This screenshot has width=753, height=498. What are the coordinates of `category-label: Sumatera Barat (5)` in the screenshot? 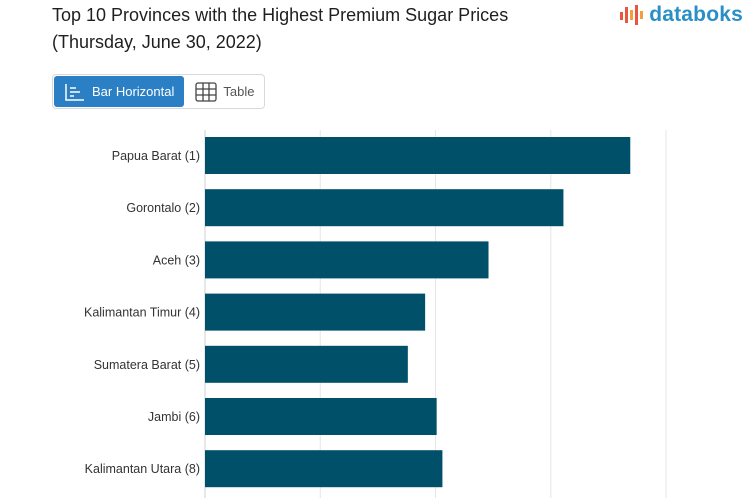 It's located at (147, 365).